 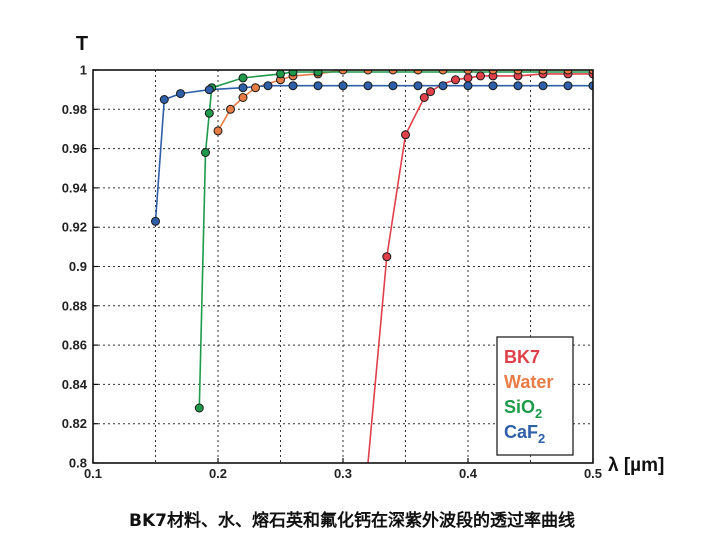 I want to click on legend-box, so click(x=535, y=396).